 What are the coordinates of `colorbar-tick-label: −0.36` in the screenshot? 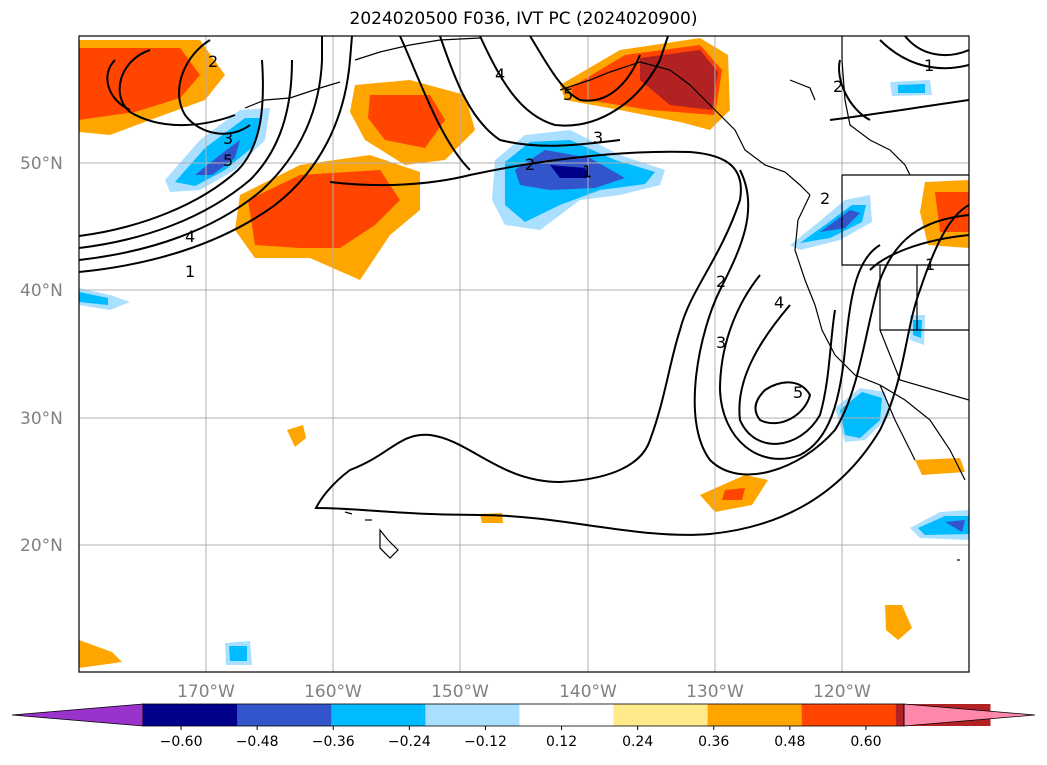 It's located at (333, 742).